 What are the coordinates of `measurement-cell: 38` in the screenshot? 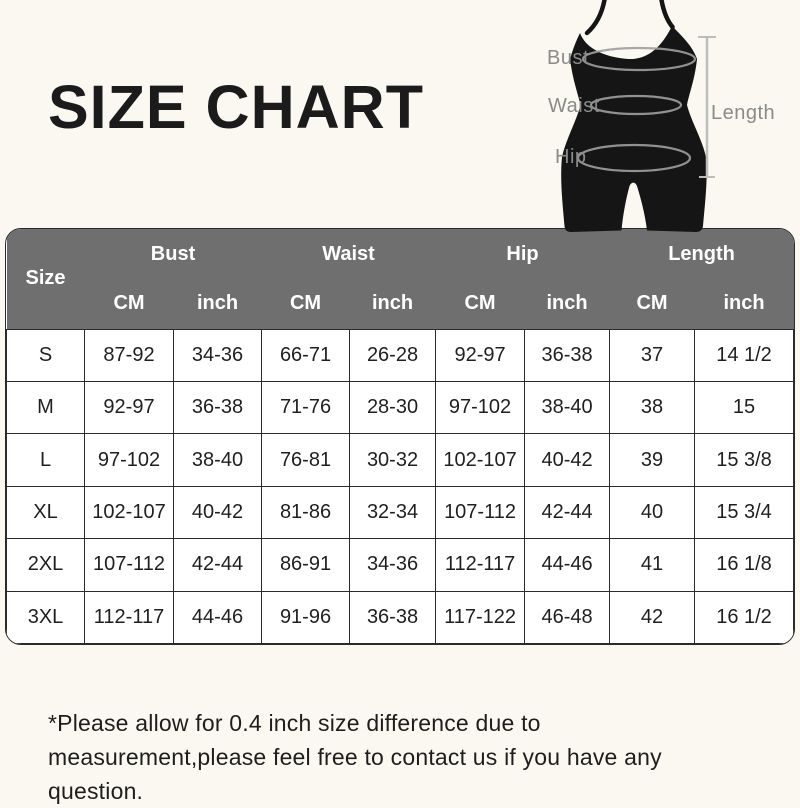 It's located at (652, 407).